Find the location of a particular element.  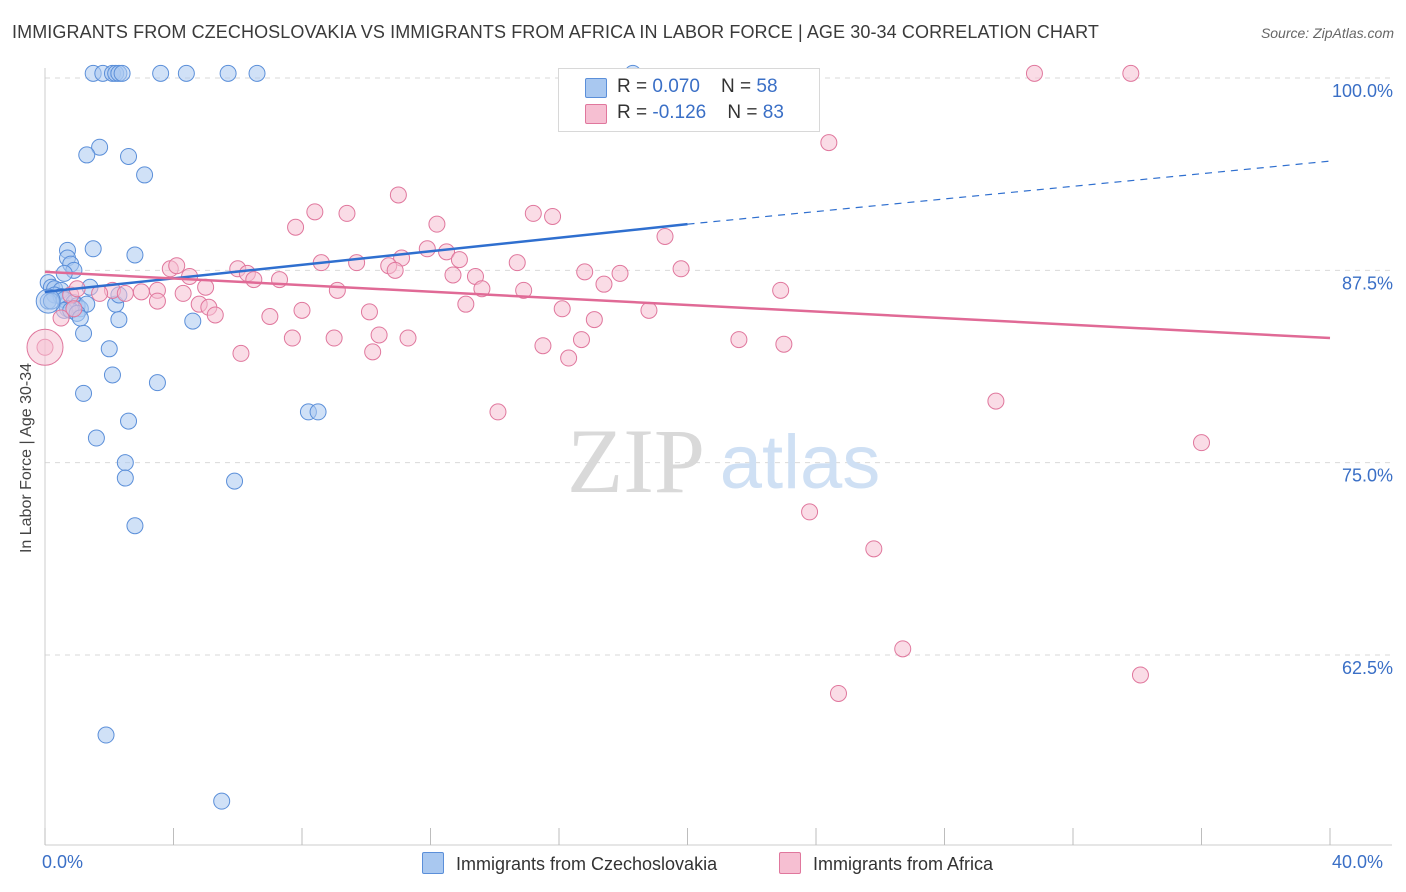

y-axis-label: In Labor Force | Age 30-34 is located at coordinates (26, 458).